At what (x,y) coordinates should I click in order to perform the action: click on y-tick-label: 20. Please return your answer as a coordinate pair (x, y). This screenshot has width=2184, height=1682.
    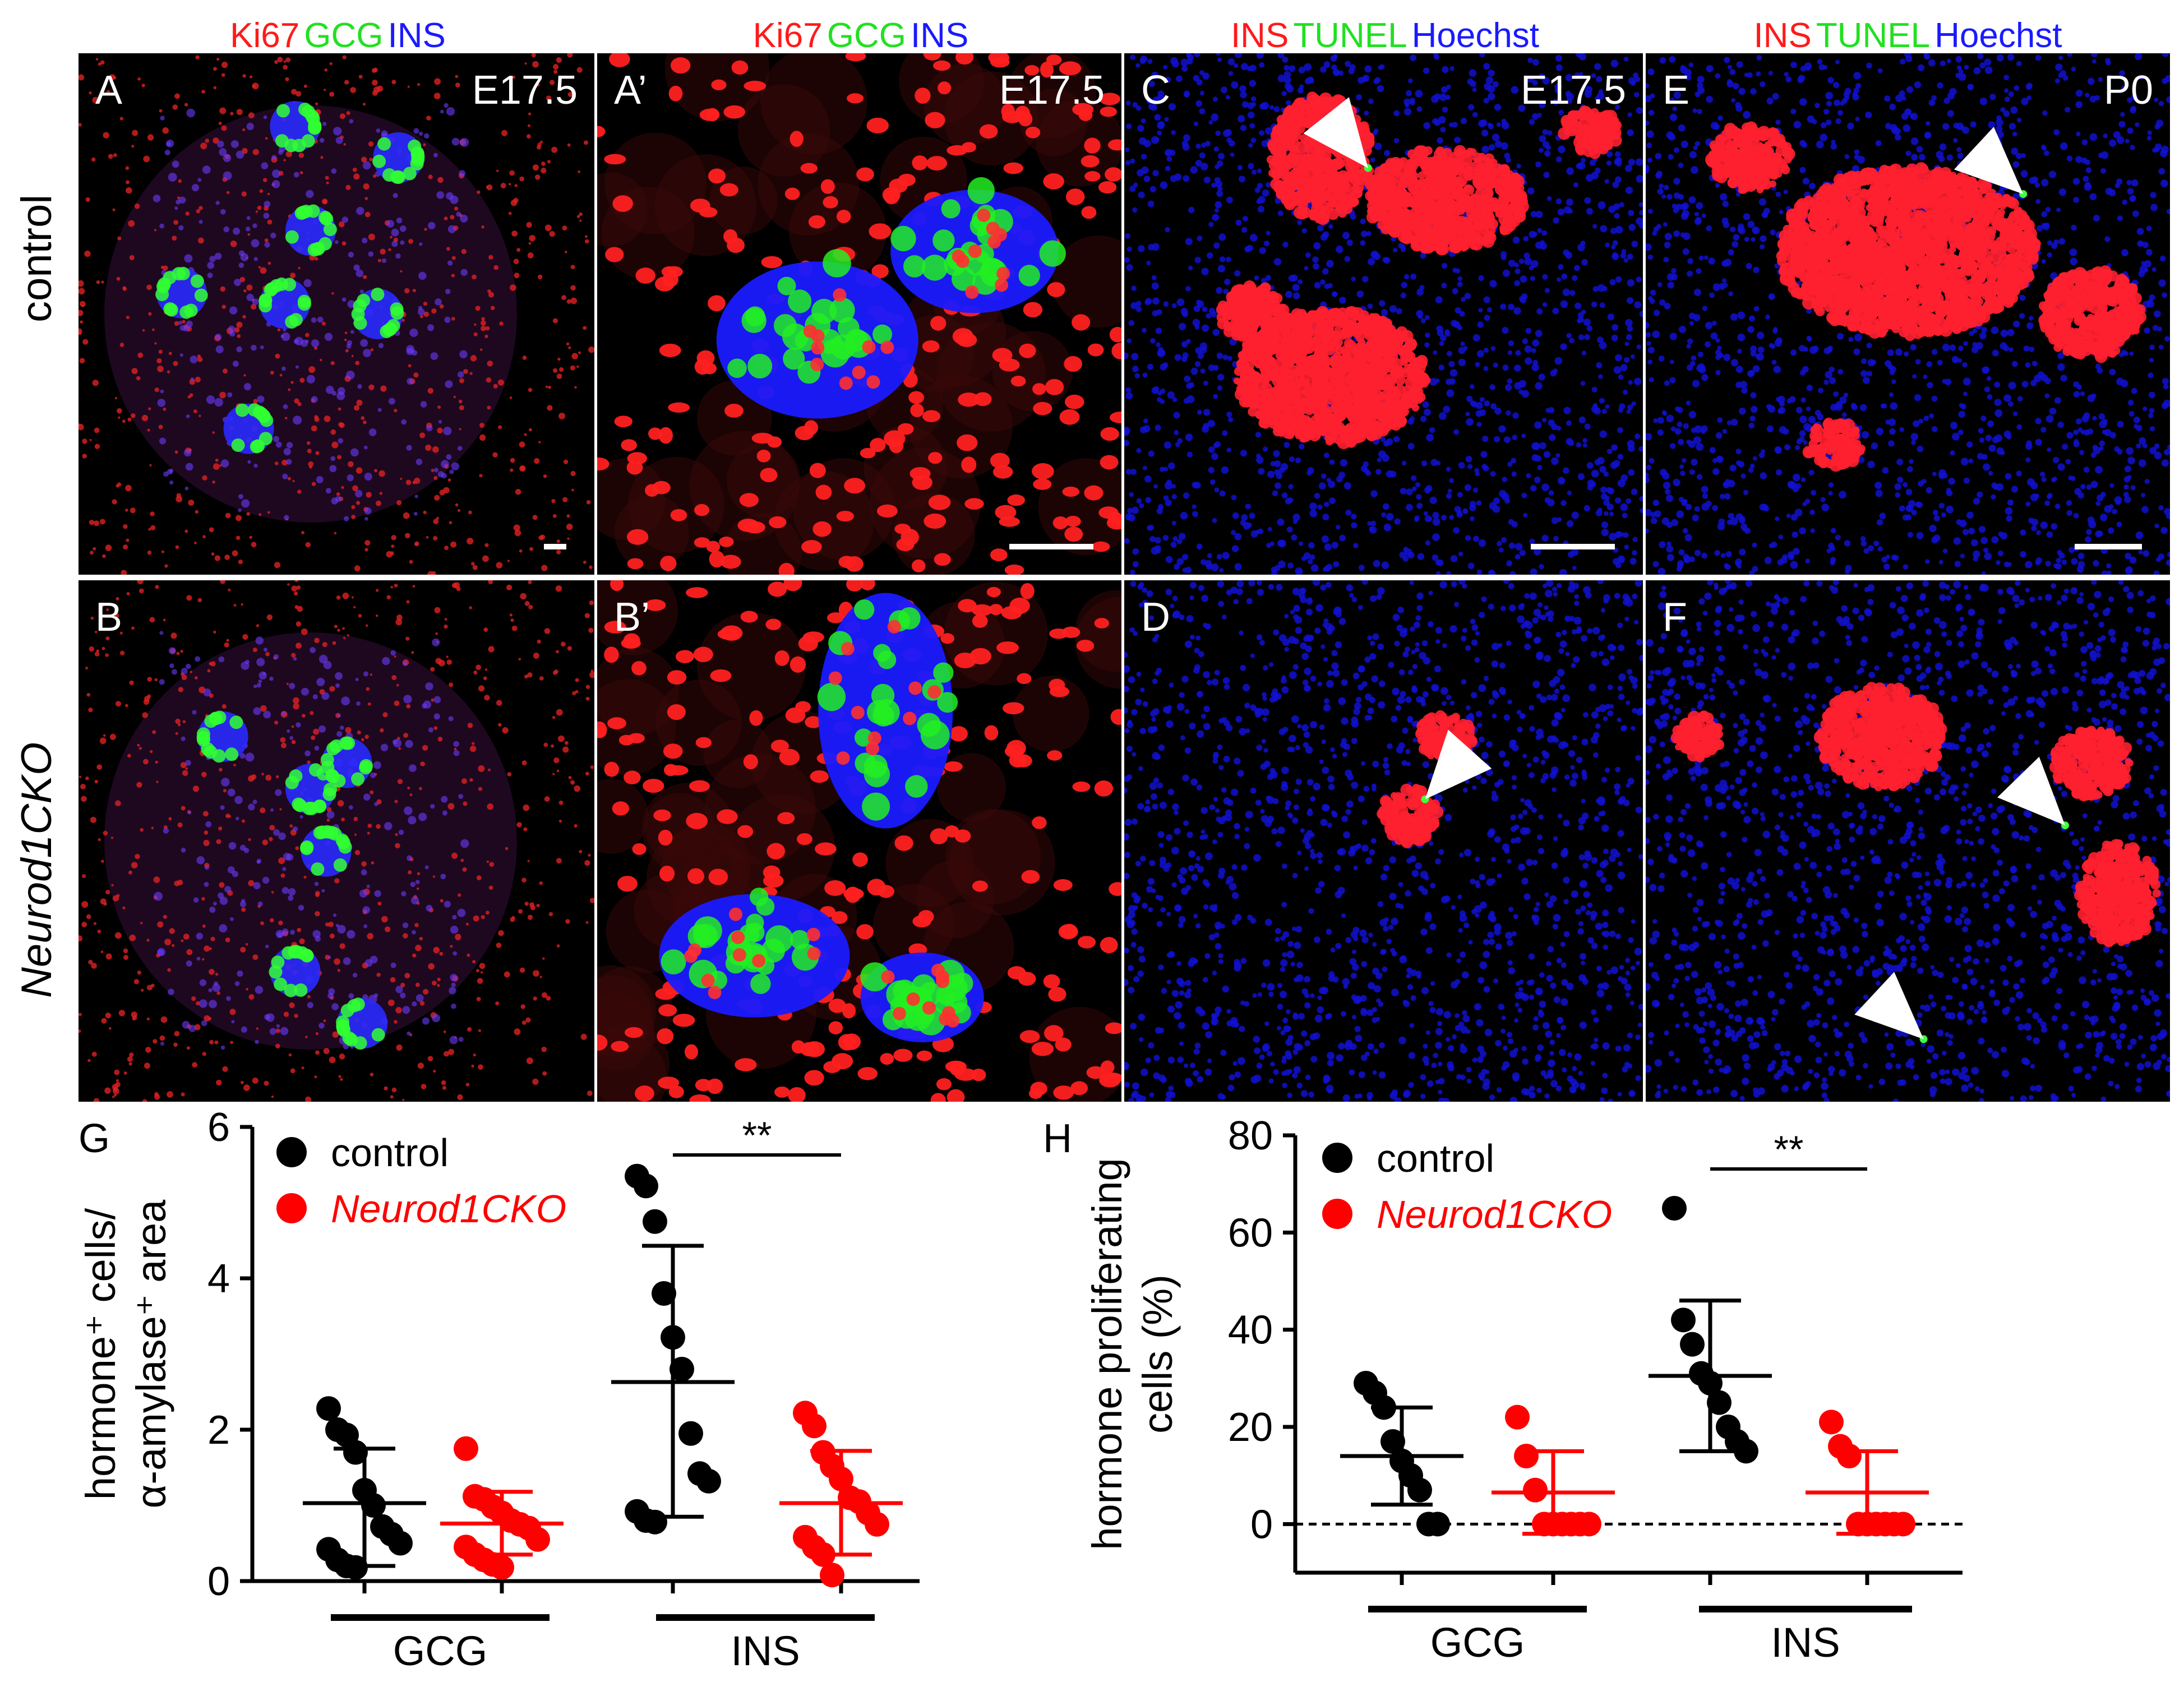
    Looking at the image, I should click on (1250, 1427).